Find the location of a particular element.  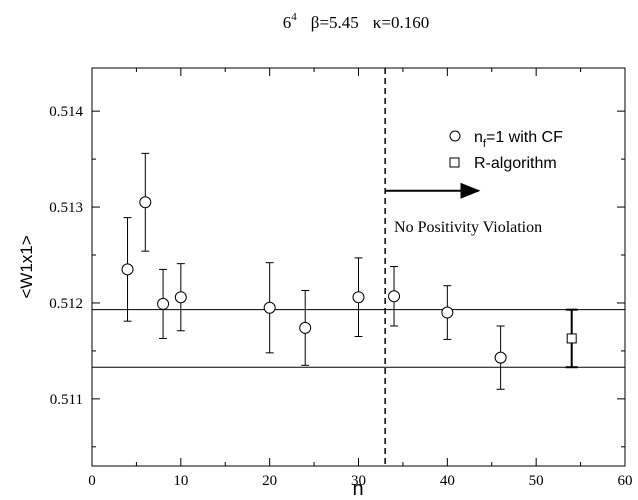

legend-square-marker is located at coordinates (454, 162).